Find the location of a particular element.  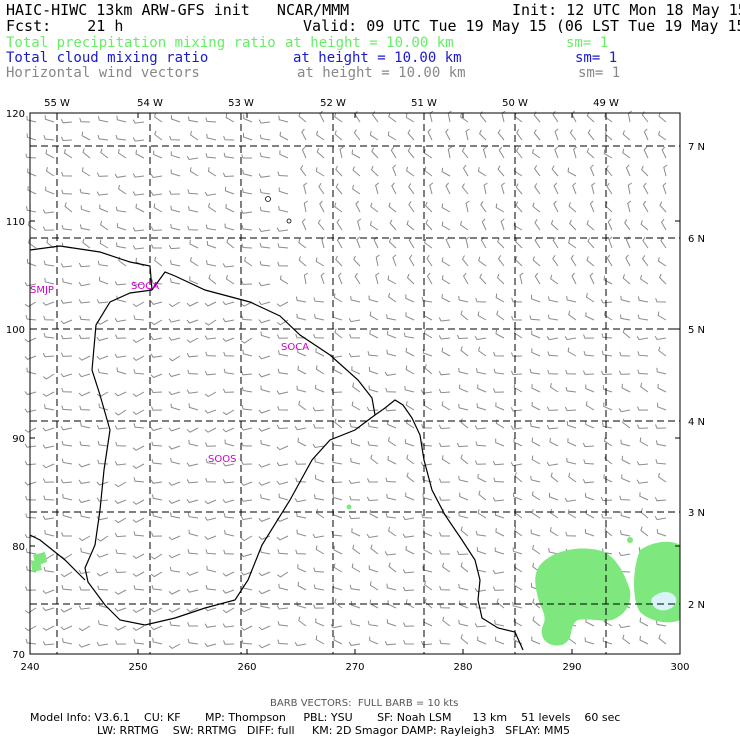

field-wind-name: Horizontal wind vectors is located at coordinates (103, 73).